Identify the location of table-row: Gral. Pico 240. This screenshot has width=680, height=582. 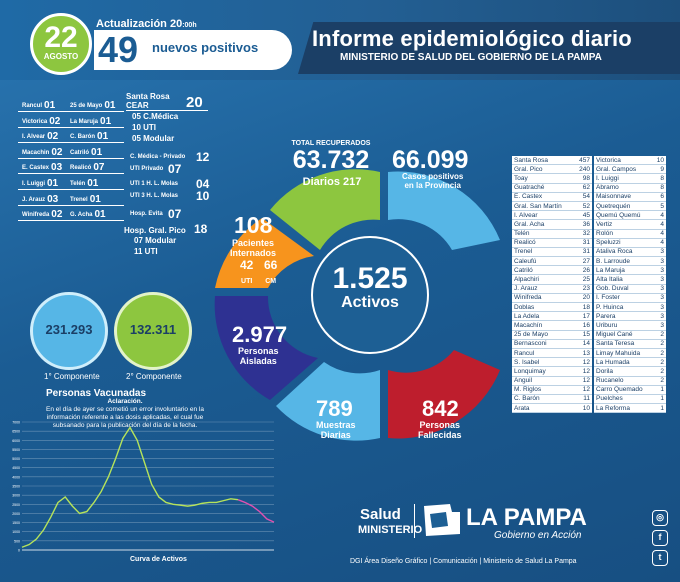
(552, 170).